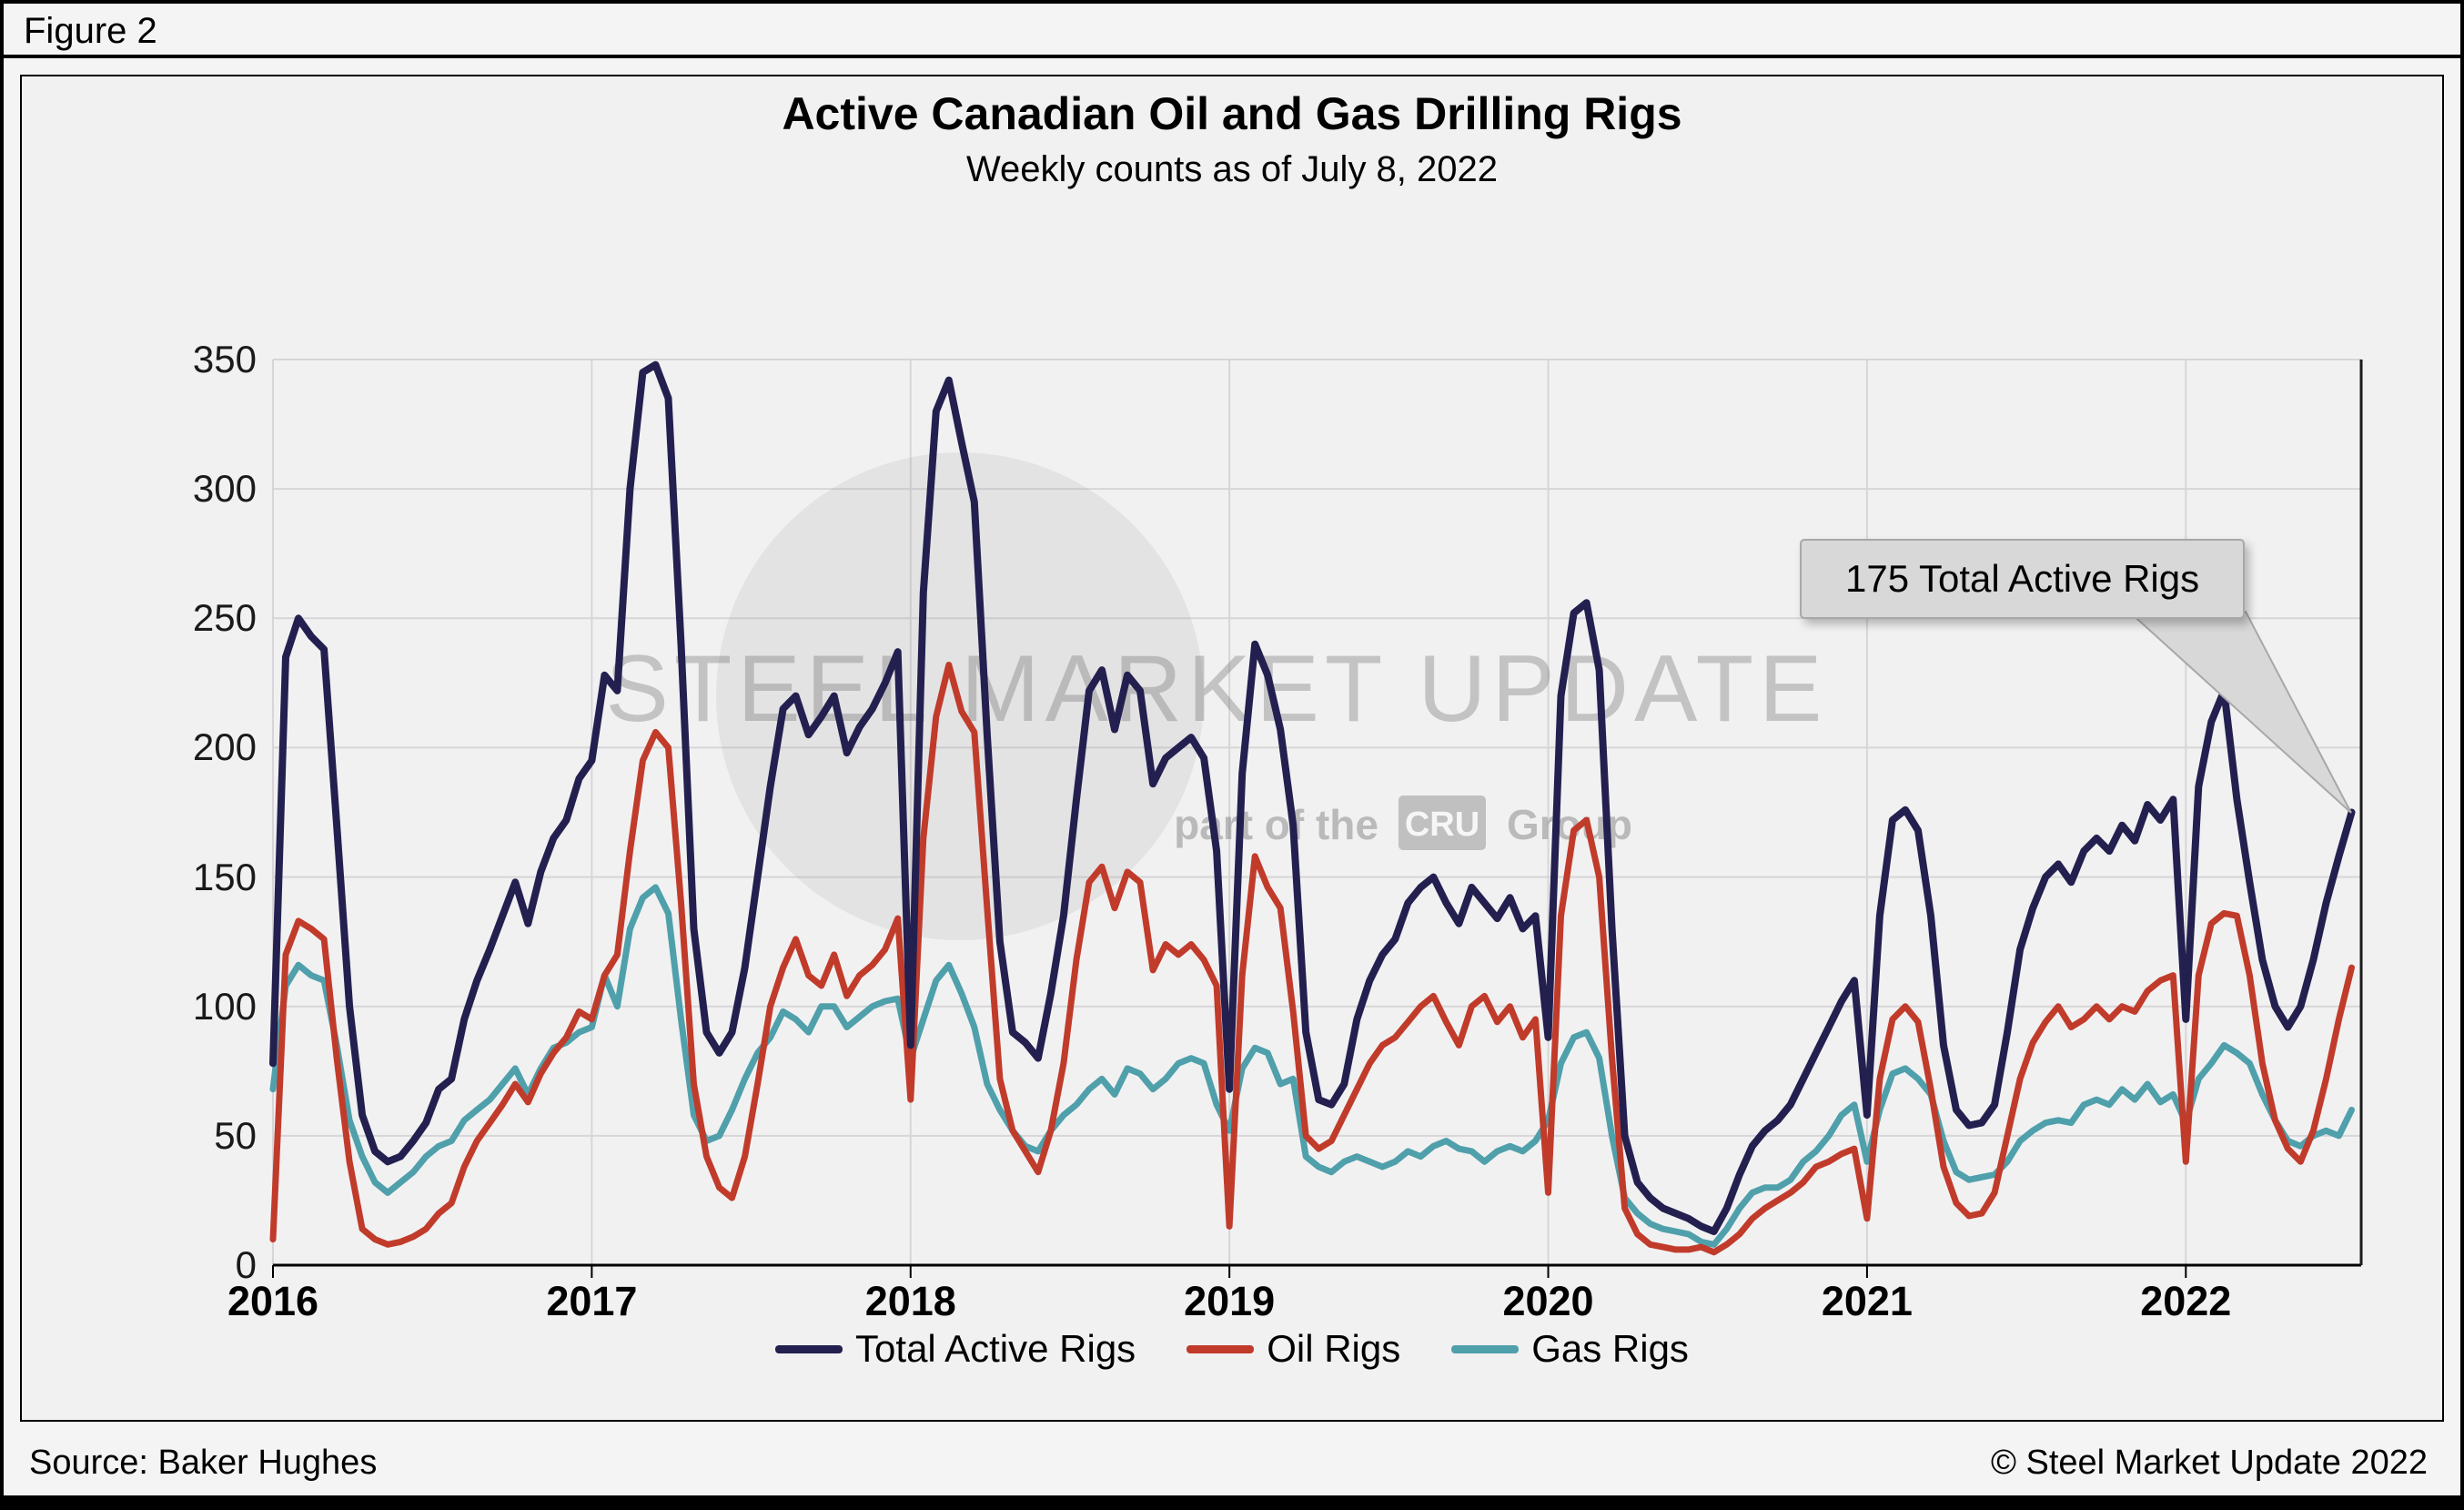  Describe the element at coordinates (2462, 755) in the screenshot. I see `right-border` at that location.